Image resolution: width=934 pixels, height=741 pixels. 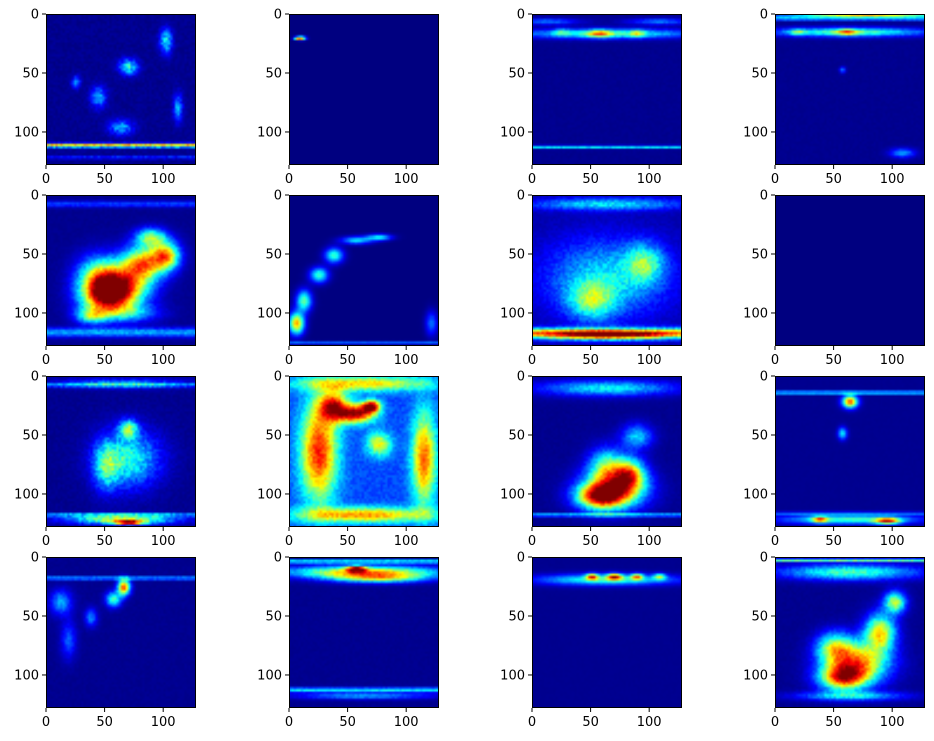 I want to click on heatmap-panel-6: 0 50 100 0 50 100, so click(x=348, y=278).